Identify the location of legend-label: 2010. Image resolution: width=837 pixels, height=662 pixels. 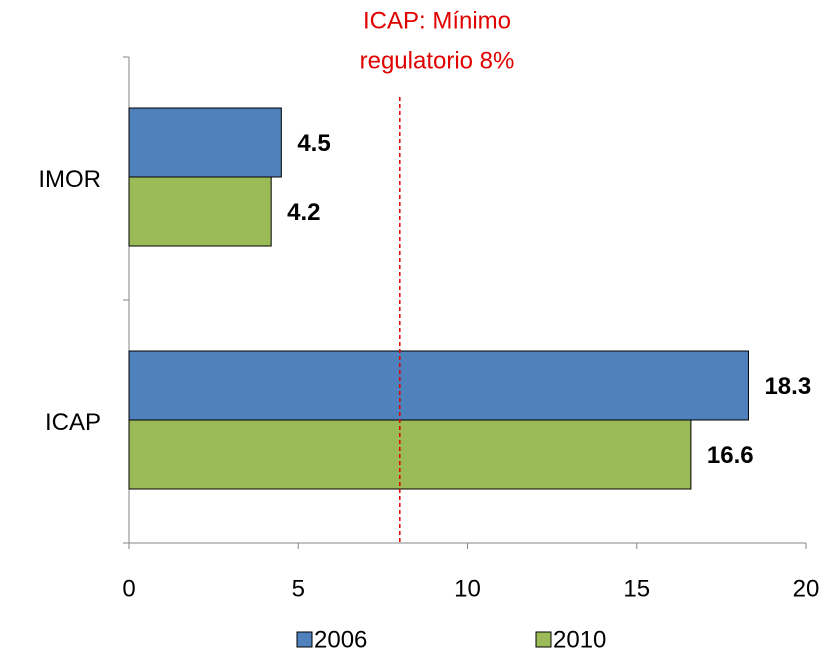
(579, 639).